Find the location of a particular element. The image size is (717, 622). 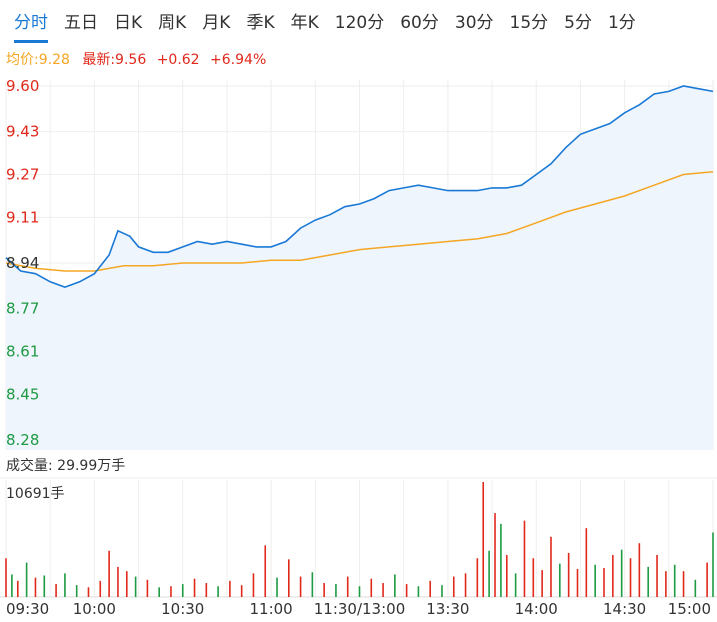

y-tick-label: 9.27 is located at coordinates (22, 175).